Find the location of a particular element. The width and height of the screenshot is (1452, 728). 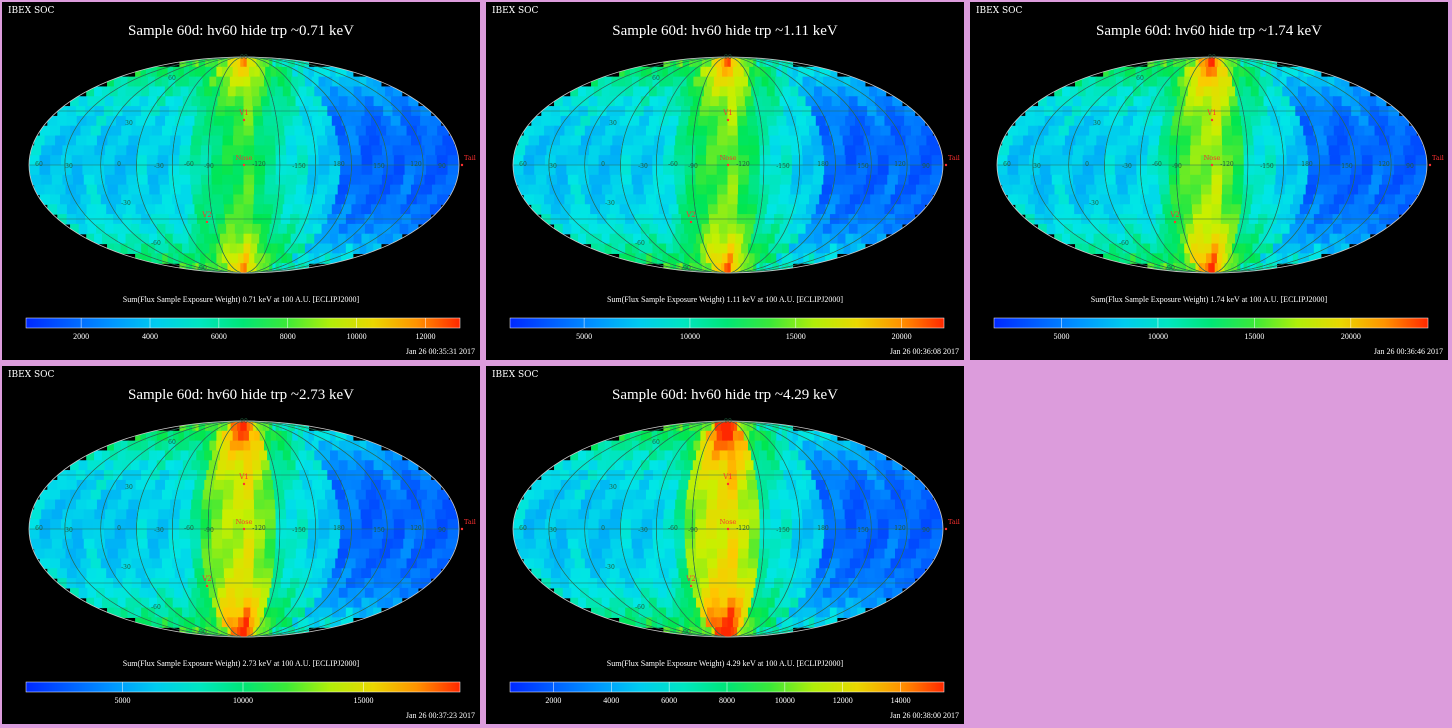

marker-label-v2: V2 is located at coordinates (690, 579).